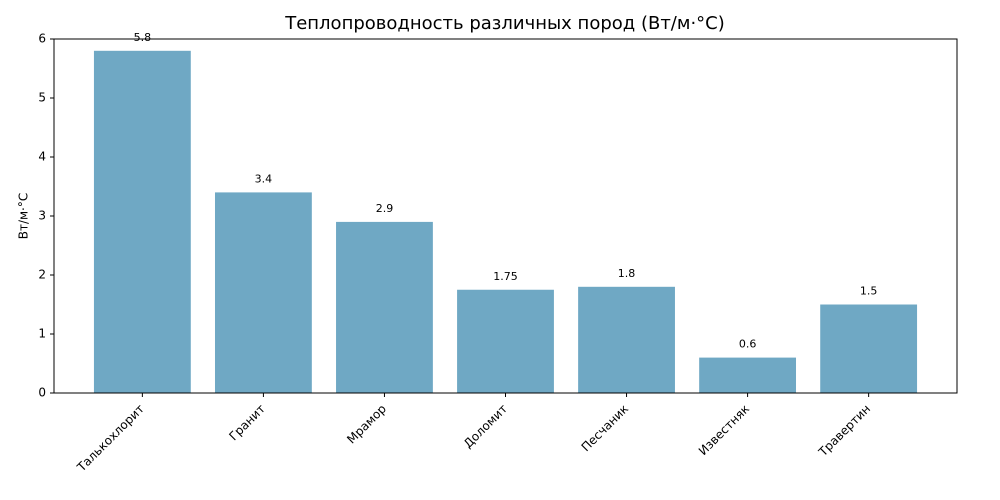  What do you see at coordinates (485, 426) in the screenshot?
I see `x-tick-label: Доломит` at bounding box center [485, 426].